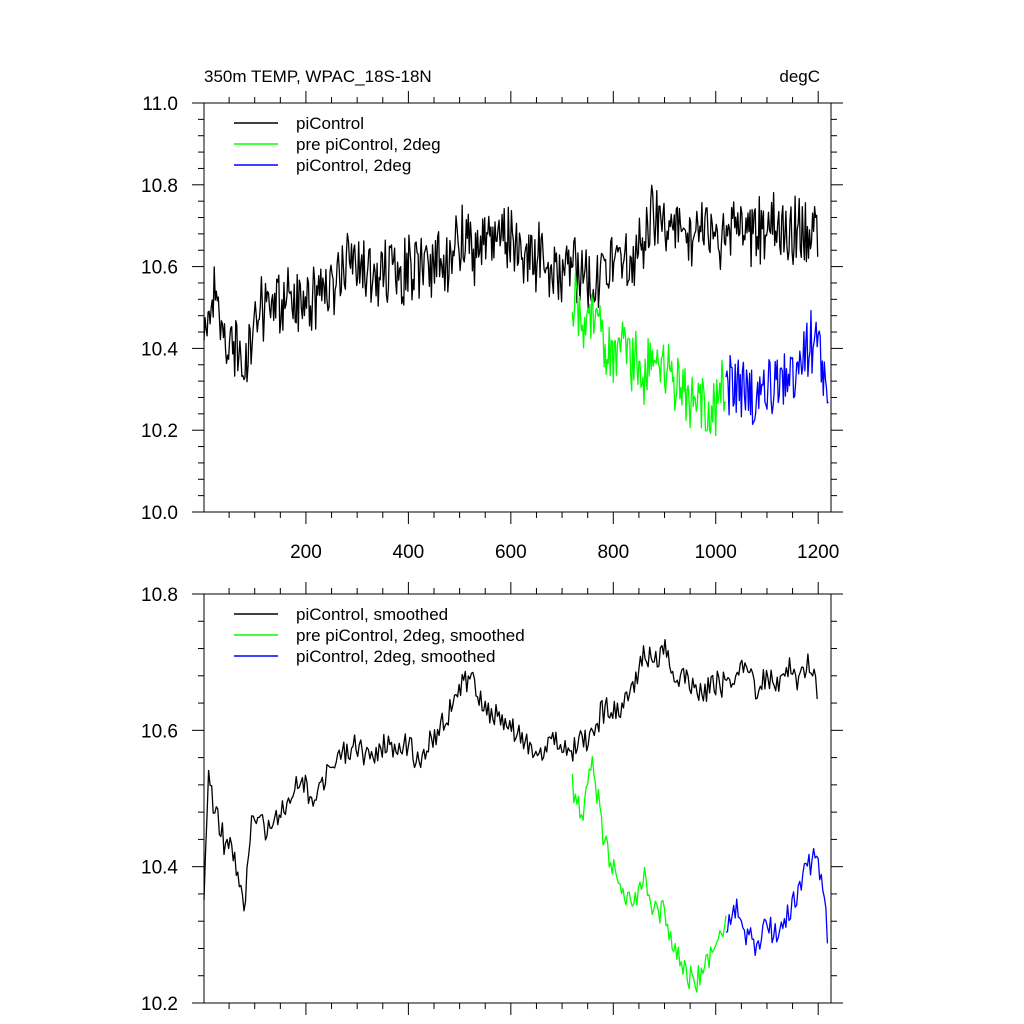 The height and width of the screenshot is (1024, 1024). I want to click on legend-label-1: piControl, so click(330, 123).